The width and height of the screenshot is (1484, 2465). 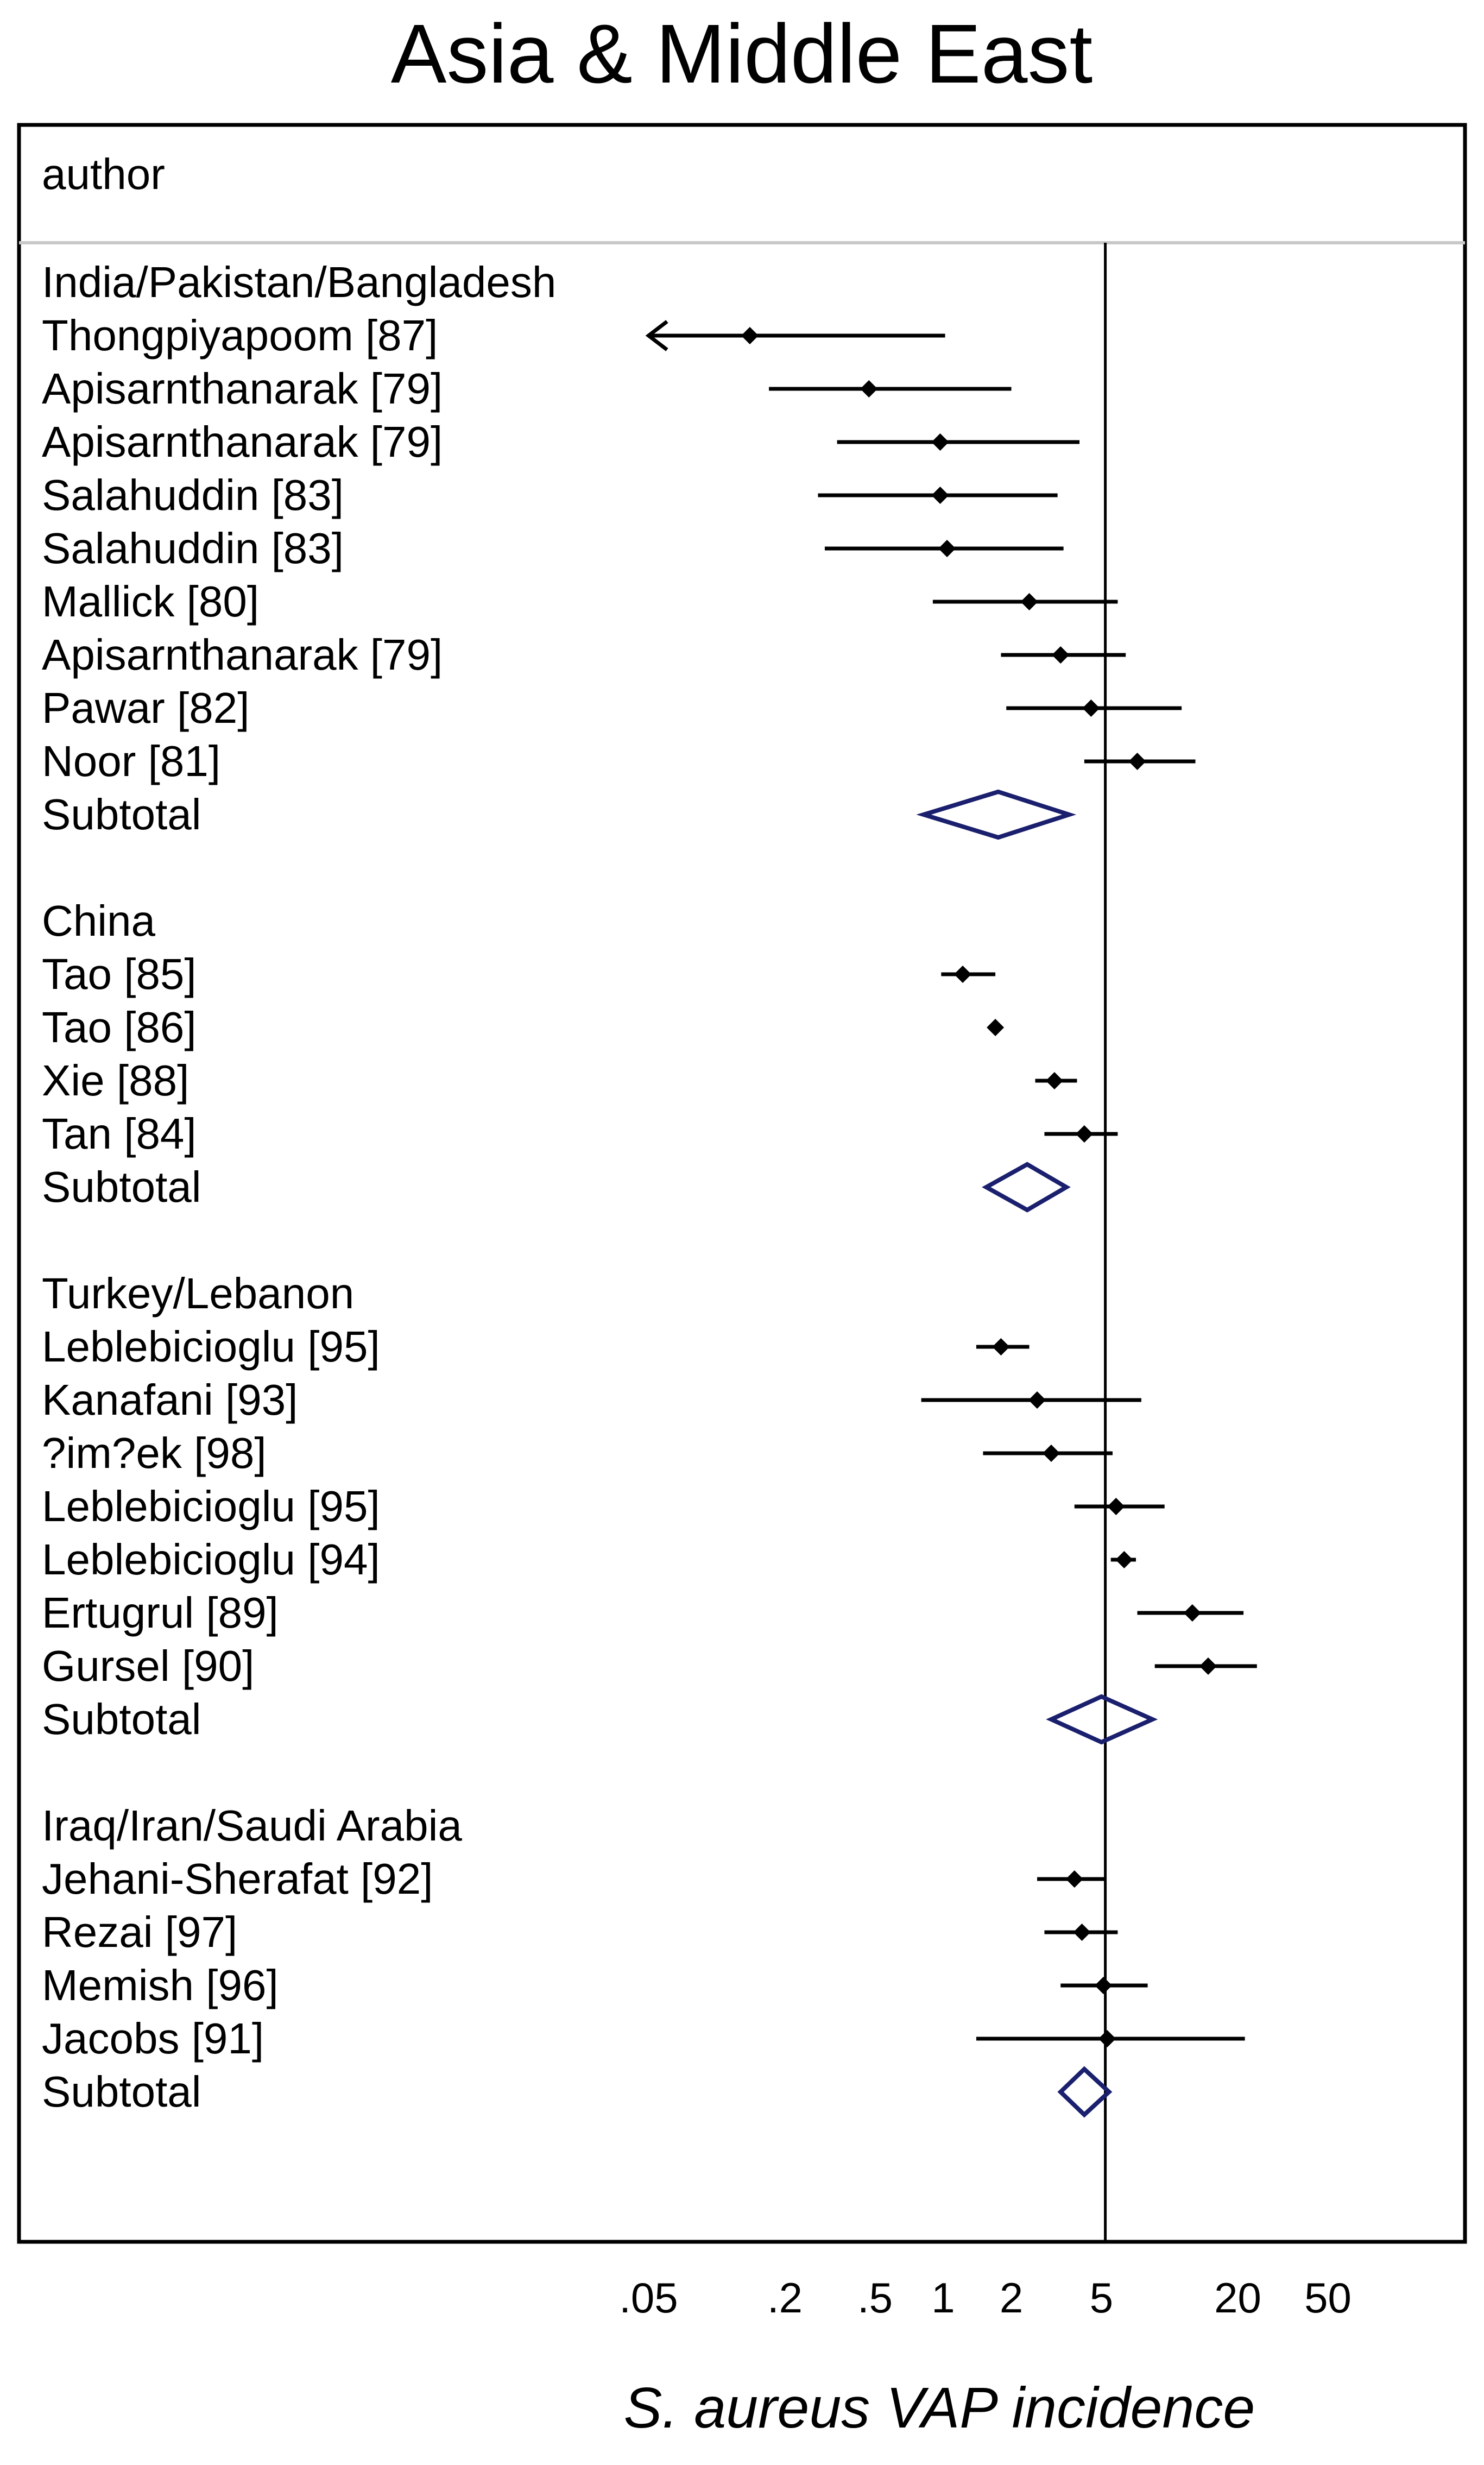 I want to click on study-row: Ertugrul [89], so click(x=643, y=1612).